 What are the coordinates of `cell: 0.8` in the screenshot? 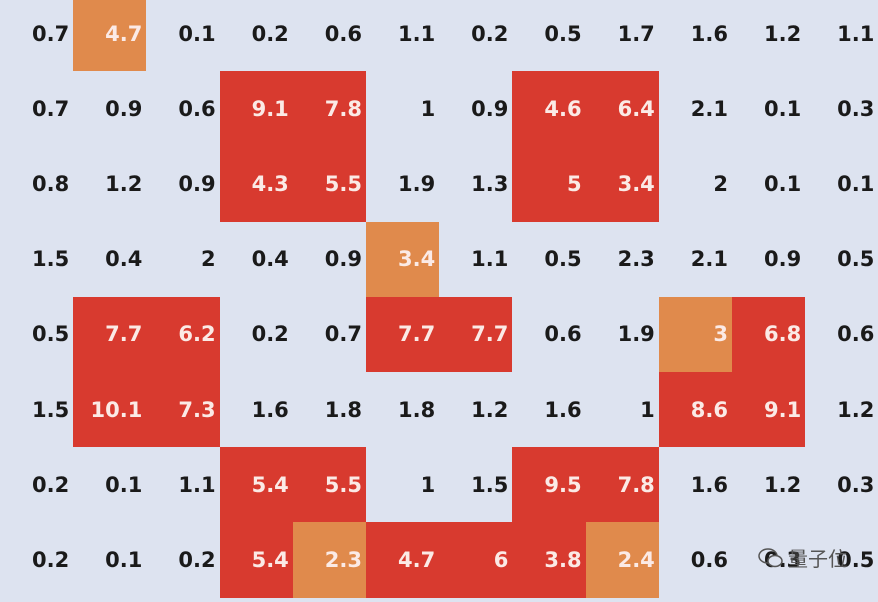 It's located at (50, 183).